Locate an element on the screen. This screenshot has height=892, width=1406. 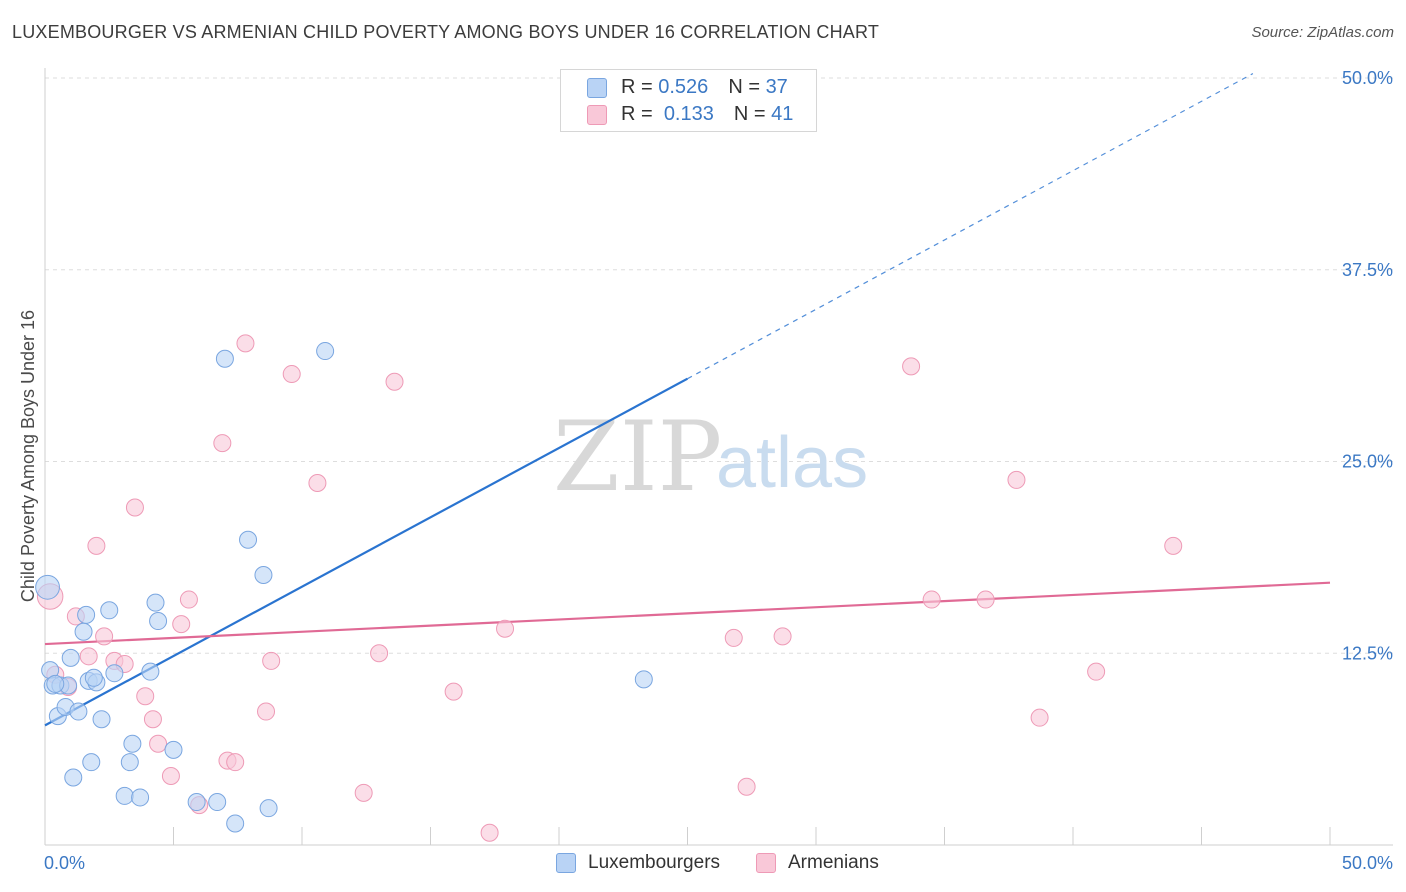
legend-row-armenians: R = 0.133 N = 41 is located at coordinates (690, 114).